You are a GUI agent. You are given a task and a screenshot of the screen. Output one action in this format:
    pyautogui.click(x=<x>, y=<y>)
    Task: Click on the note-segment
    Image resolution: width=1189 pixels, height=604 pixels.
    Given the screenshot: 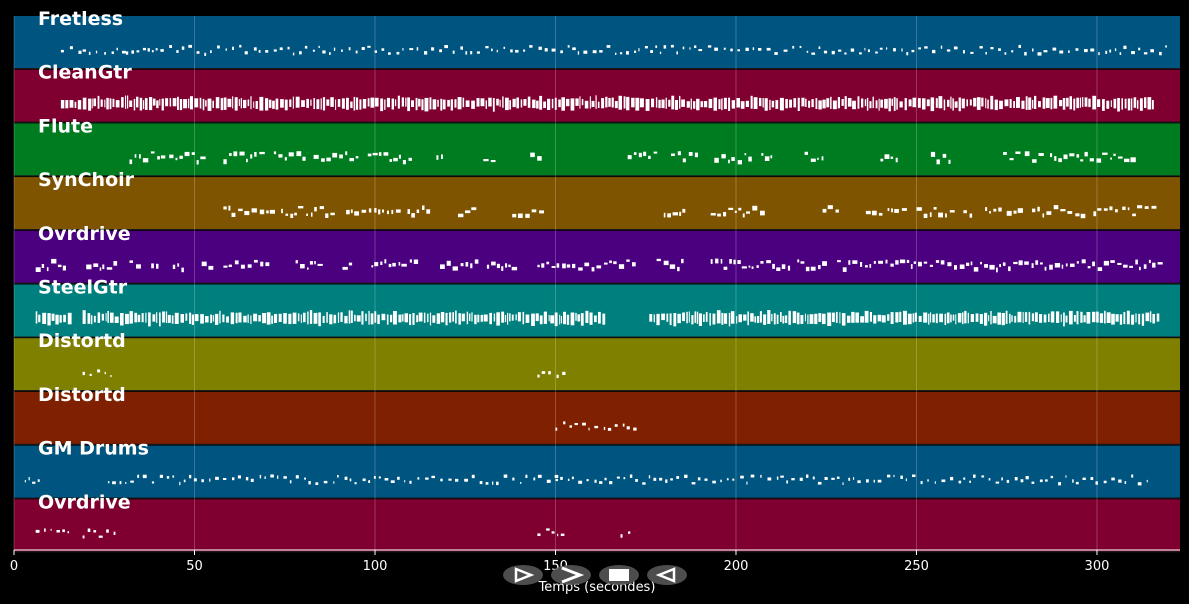 What is the action you would take?
    pyautogui.click(x=874, y=213)
    